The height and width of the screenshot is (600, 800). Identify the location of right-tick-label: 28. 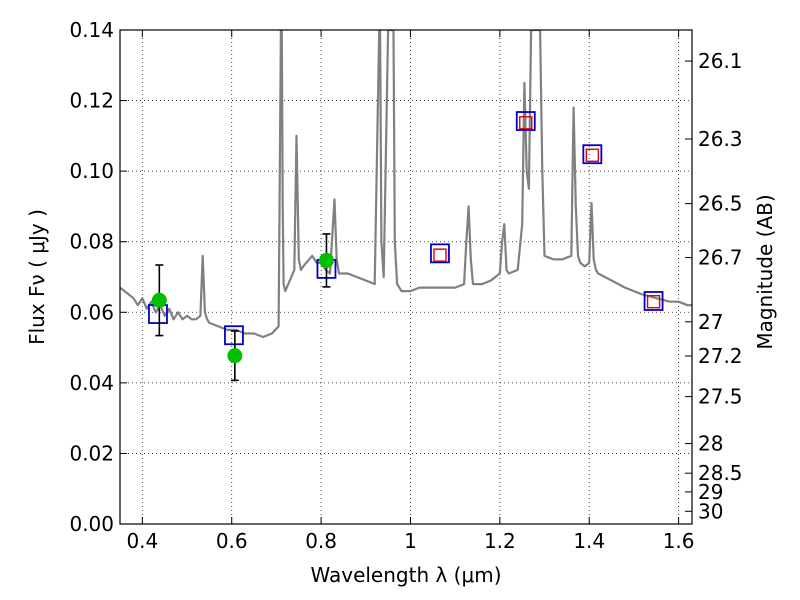
(710, 444).